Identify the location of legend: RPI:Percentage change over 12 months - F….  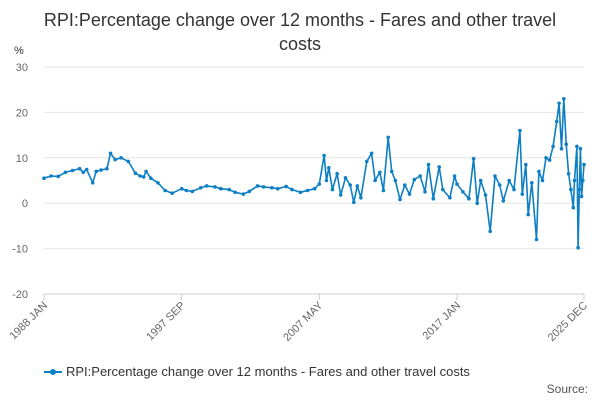
(257, 371).